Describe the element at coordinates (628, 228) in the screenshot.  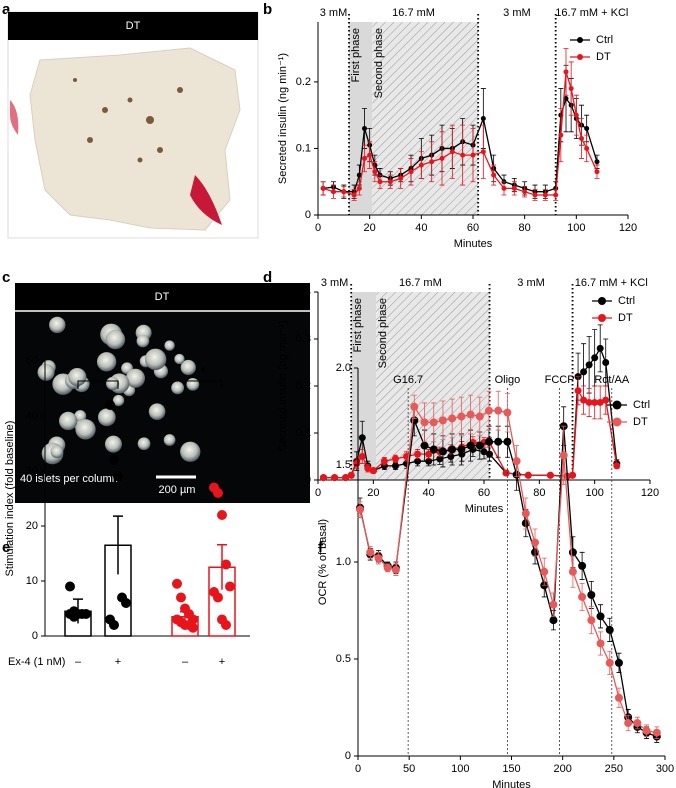
I see `x-tick-label: 120` at that location.